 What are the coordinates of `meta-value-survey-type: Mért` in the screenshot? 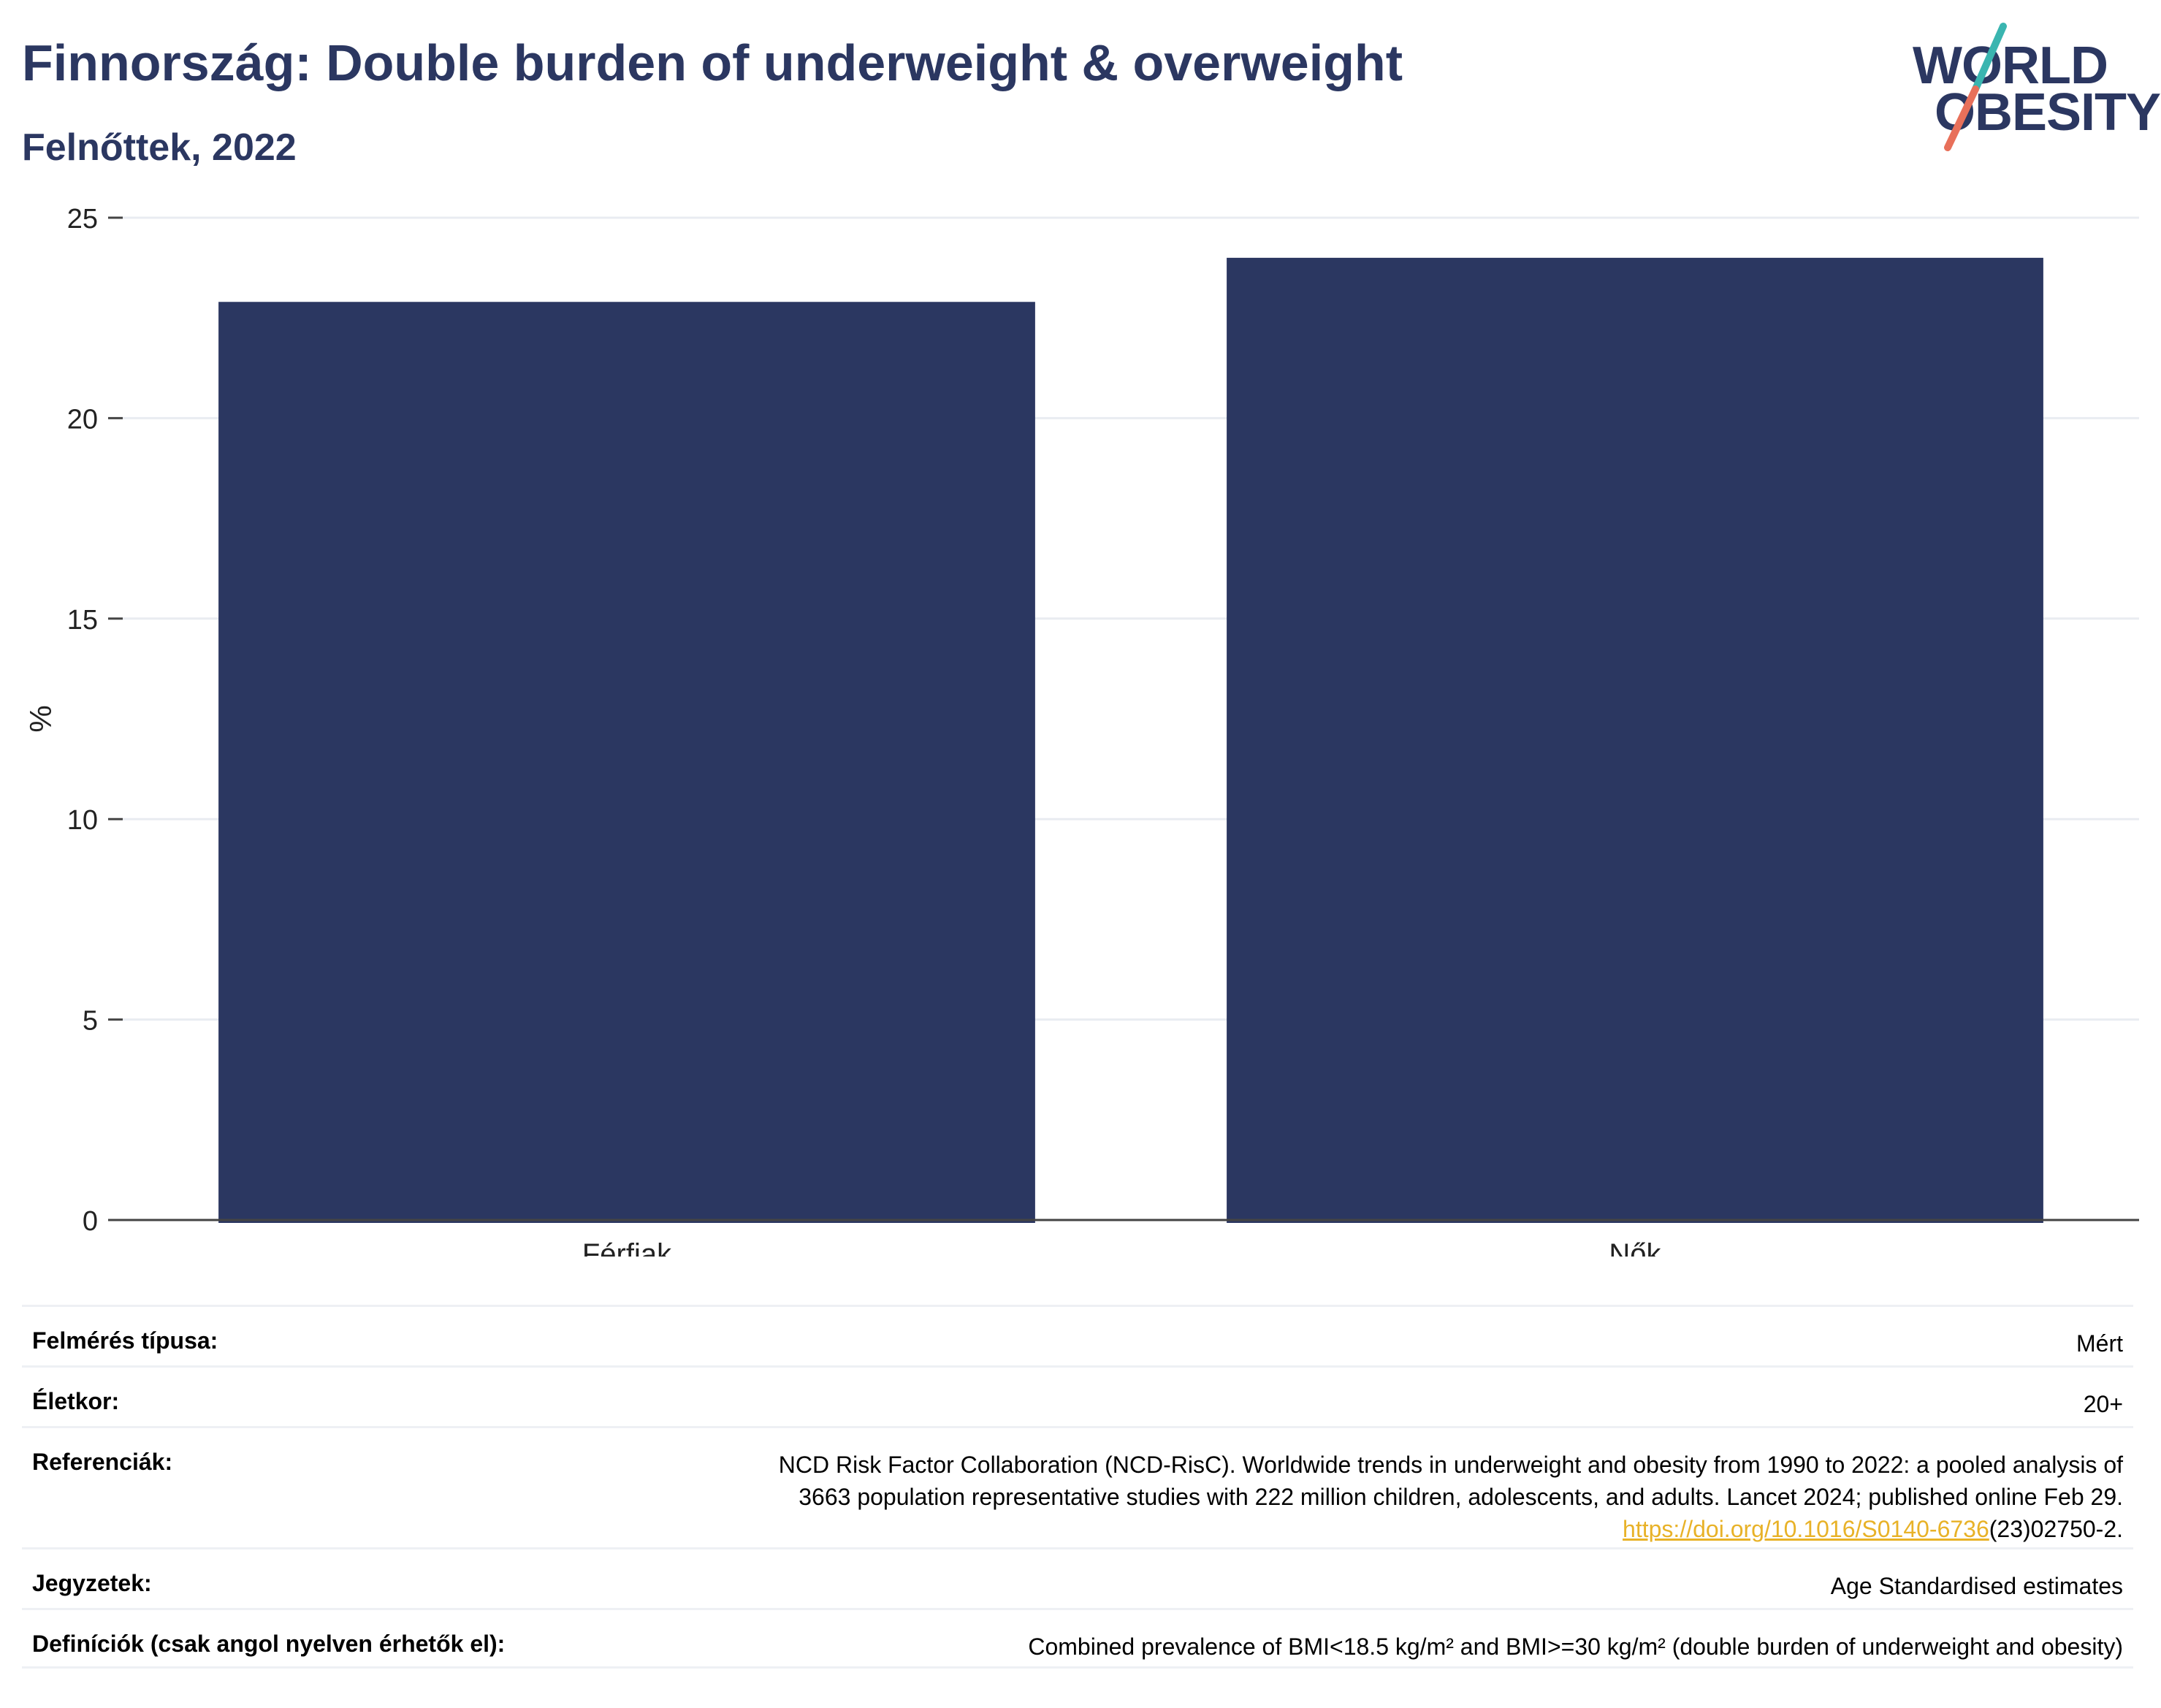 It's located at (2099, 1343).